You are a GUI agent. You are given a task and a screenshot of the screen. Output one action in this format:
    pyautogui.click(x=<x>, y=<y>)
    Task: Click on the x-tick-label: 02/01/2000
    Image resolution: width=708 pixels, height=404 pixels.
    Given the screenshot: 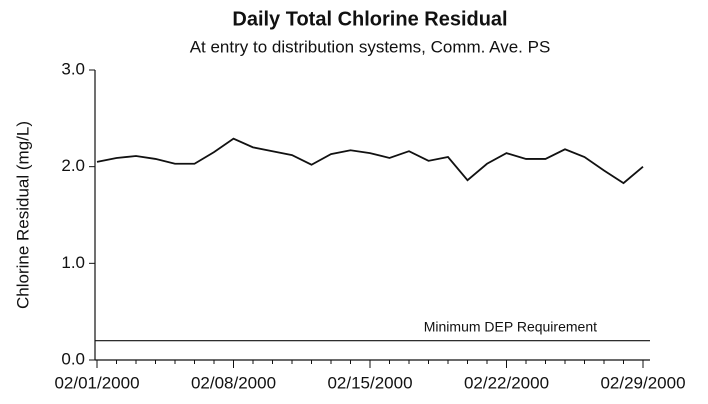 What is the action you would take?
    pyautogui.click(x=96, y=382)
    